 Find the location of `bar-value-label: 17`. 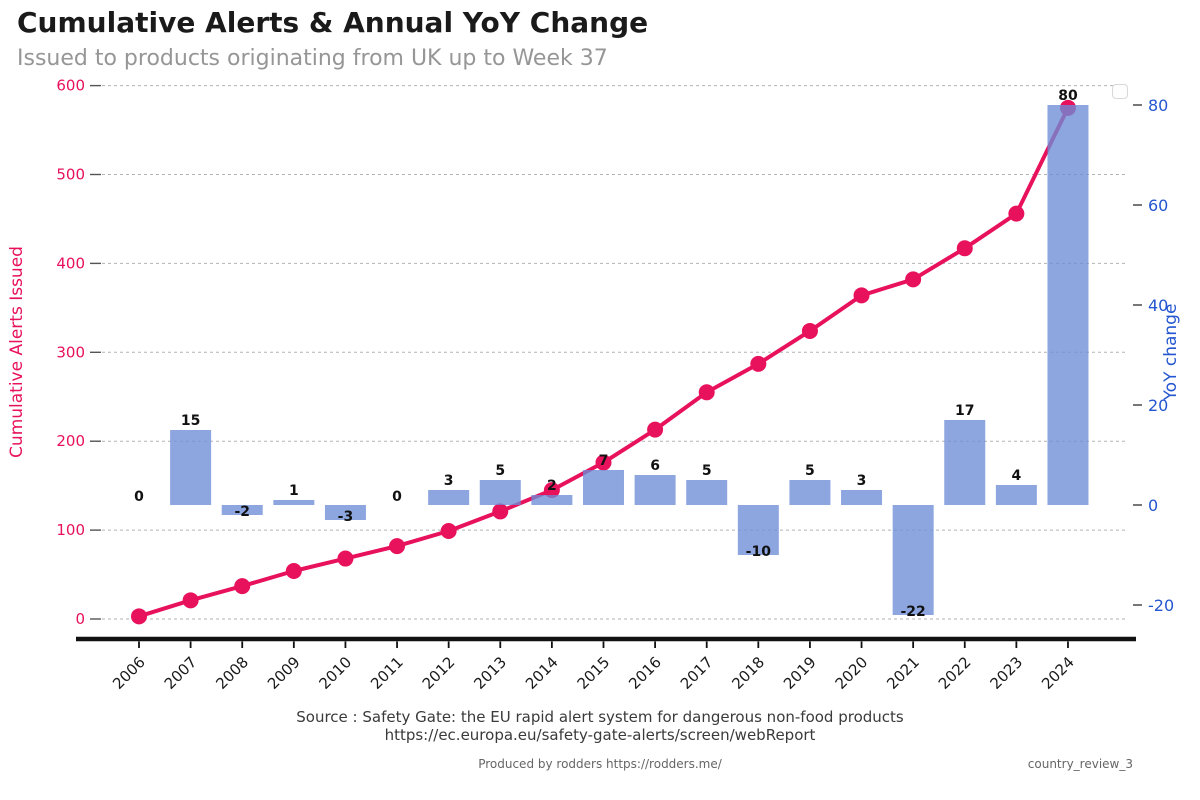

bar-value-label: 17 is located at coordinates (964, 411).